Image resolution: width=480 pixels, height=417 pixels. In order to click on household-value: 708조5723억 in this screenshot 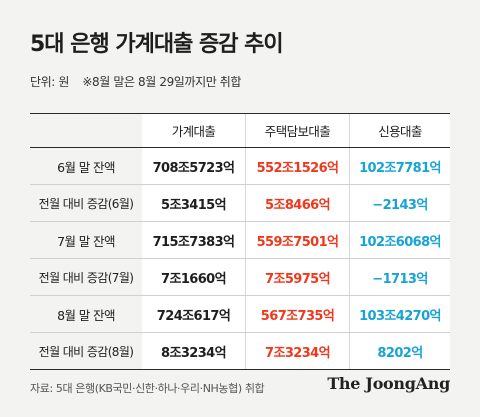, I will do `click(194, 166)`.